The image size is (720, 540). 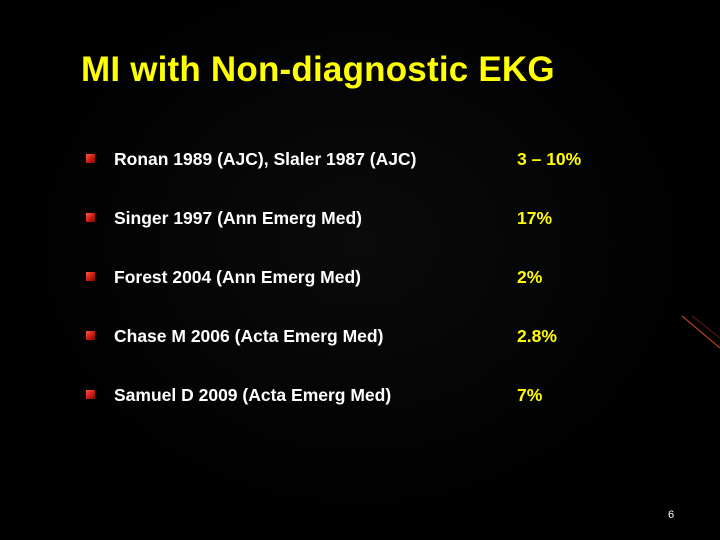 I want to click on page-number: 6, so click(x=671, y=515).